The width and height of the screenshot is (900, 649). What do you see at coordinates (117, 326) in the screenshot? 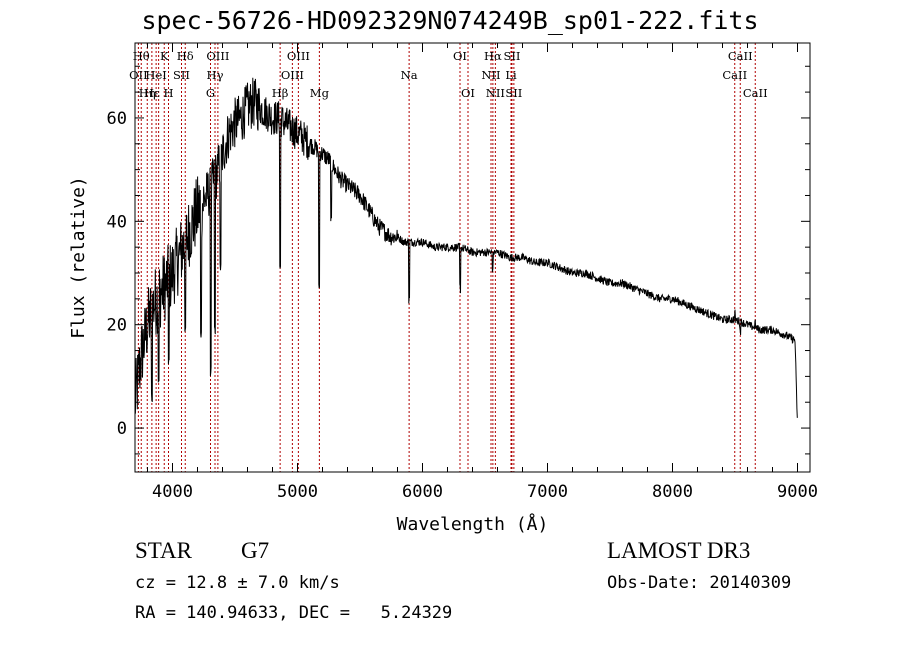
I see `y-tick-label: 20` at bounding box center [117, 326].